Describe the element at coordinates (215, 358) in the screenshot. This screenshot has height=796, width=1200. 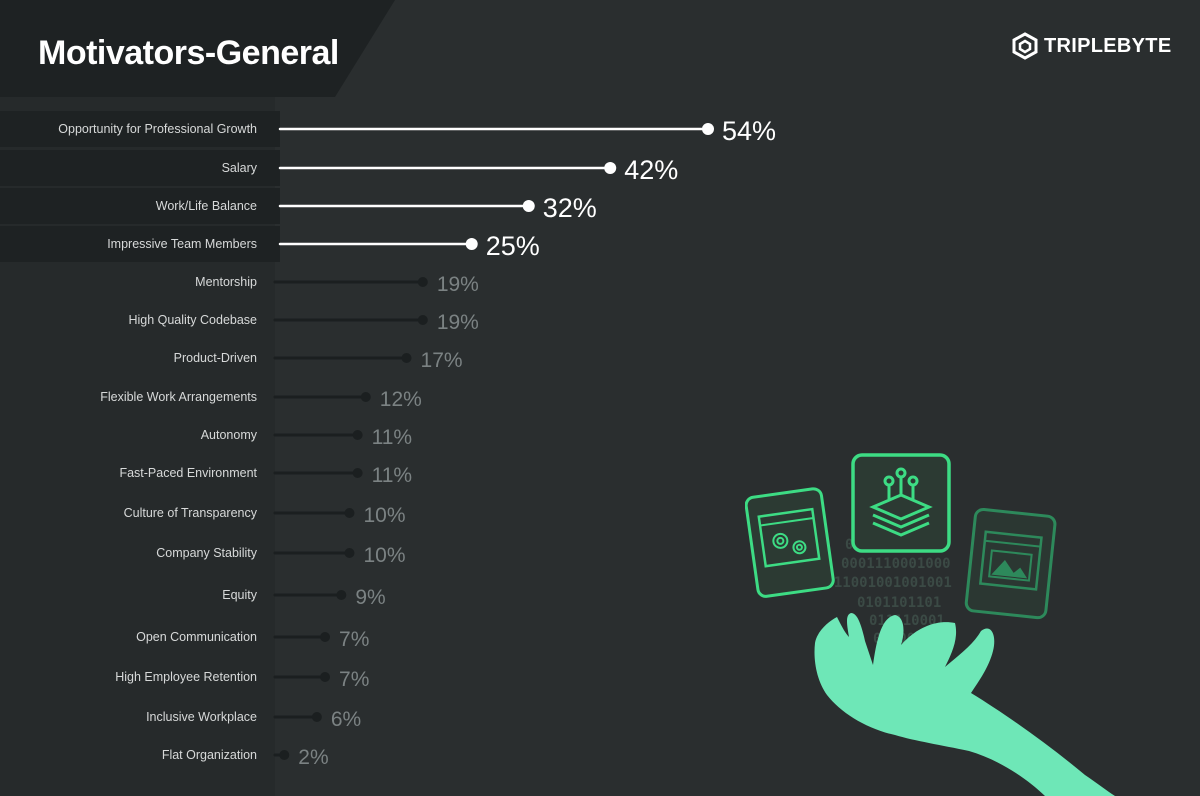
I see `category-label: Product-Driven` at that location.